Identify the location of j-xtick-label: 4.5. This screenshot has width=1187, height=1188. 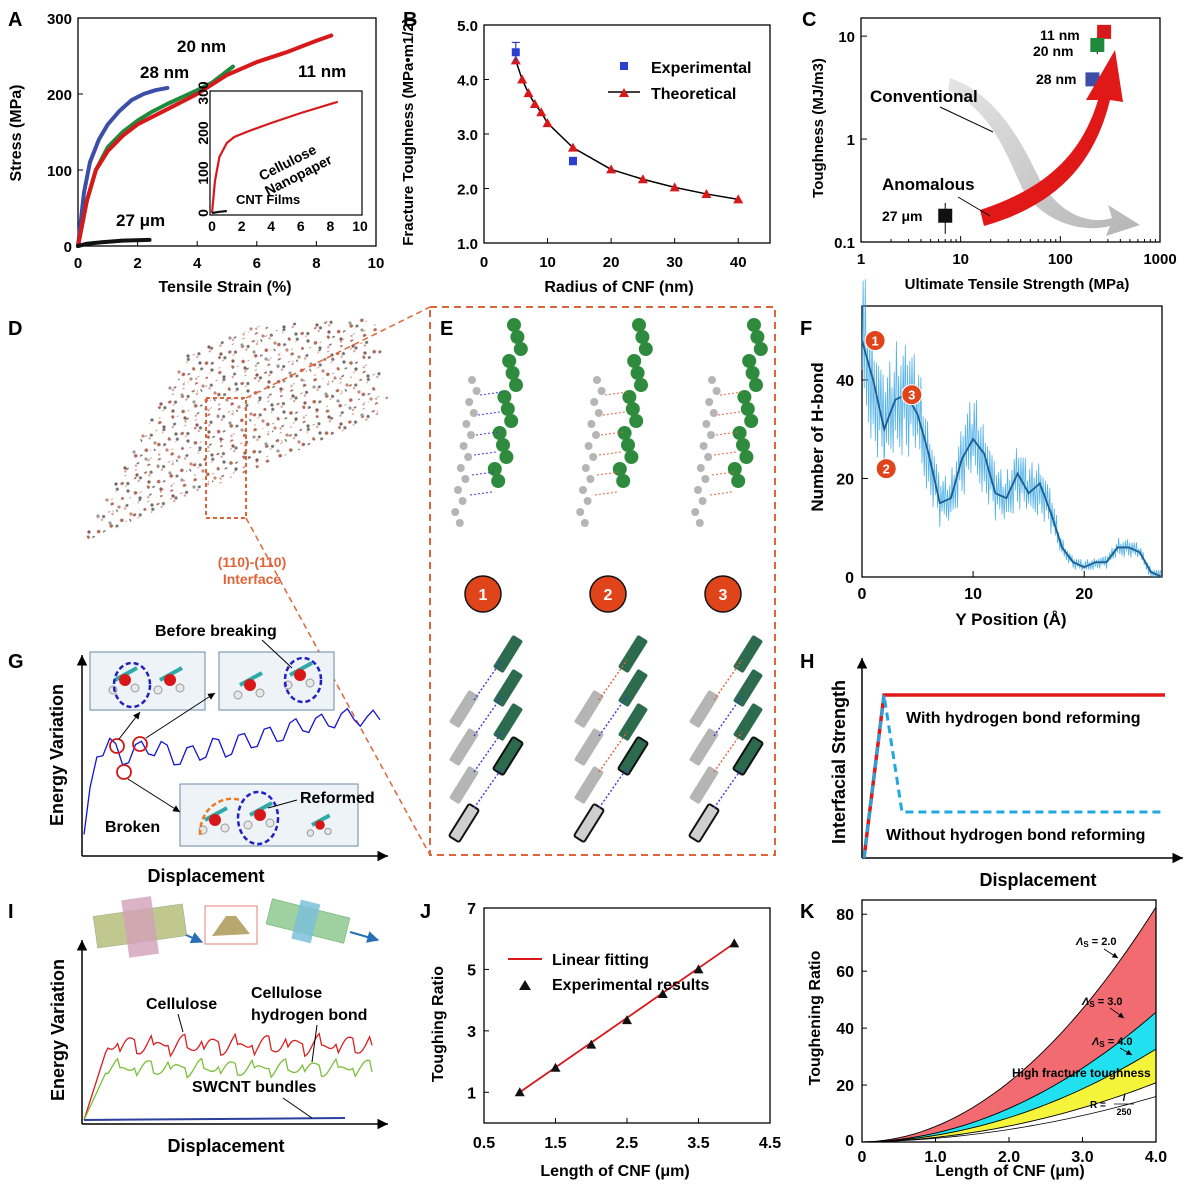
(770, 1143).